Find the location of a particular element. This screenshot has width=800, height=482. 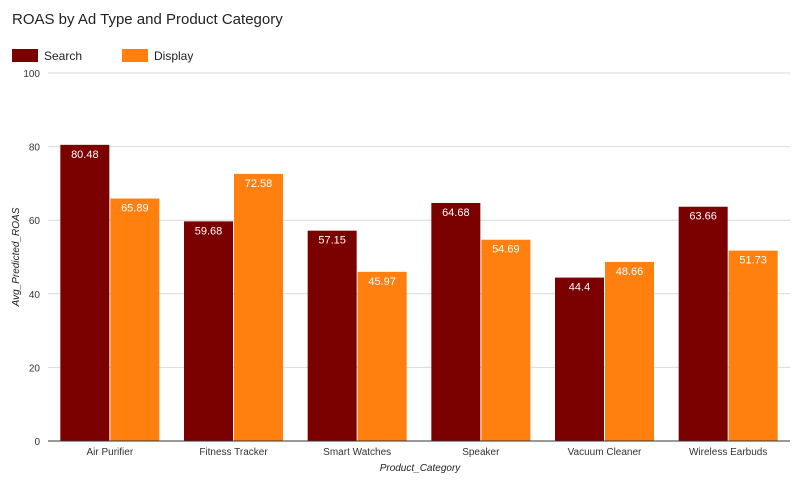

legend-swatch-display is located at coordinates (135, 55).